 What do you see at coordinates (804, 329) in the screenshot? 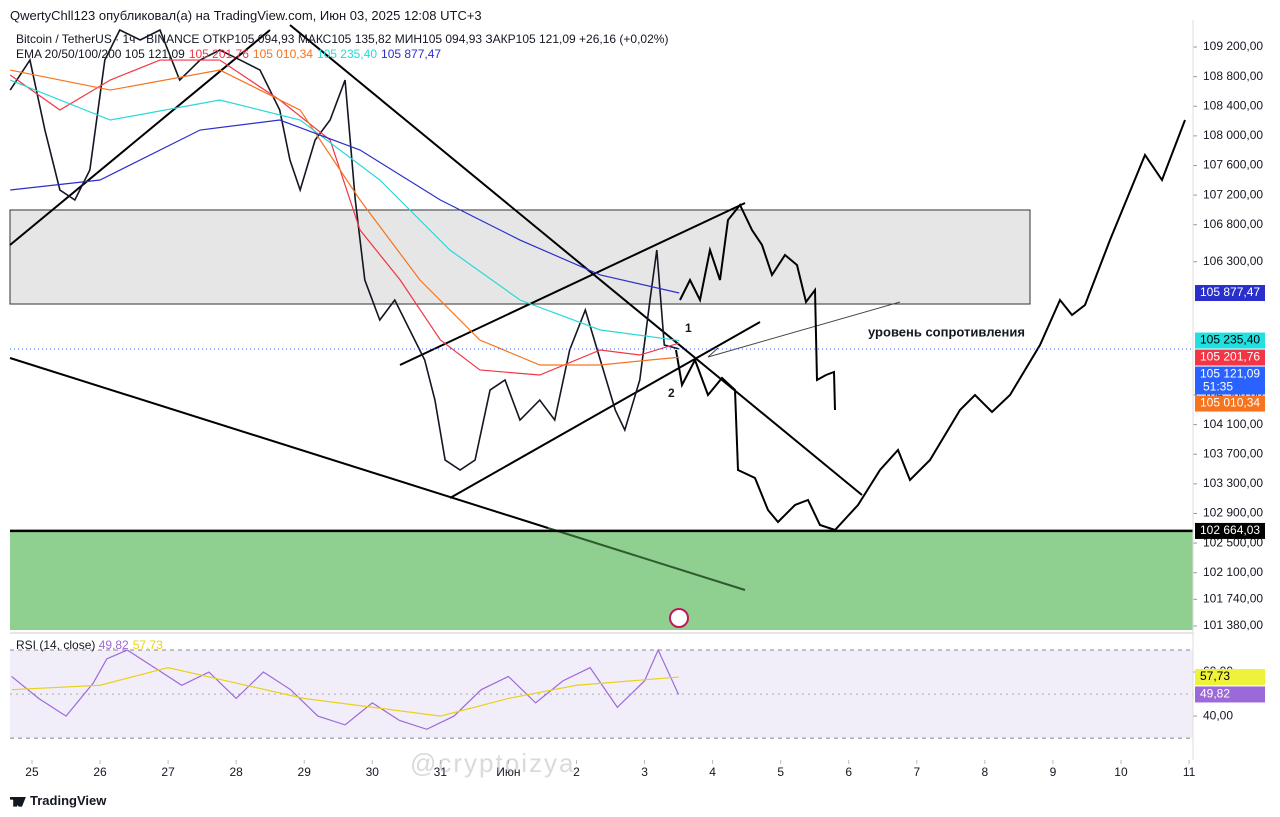
I see `arrow` at bounding box center [804, 329].